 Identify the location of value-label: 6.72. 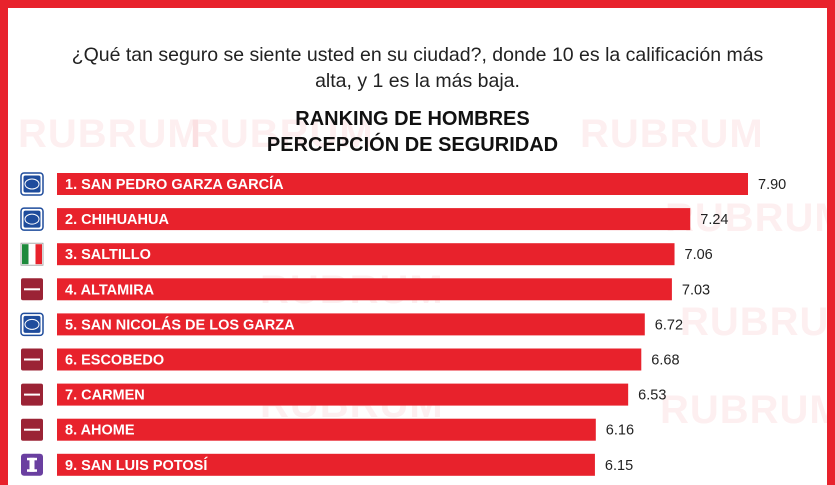
(669, 325).